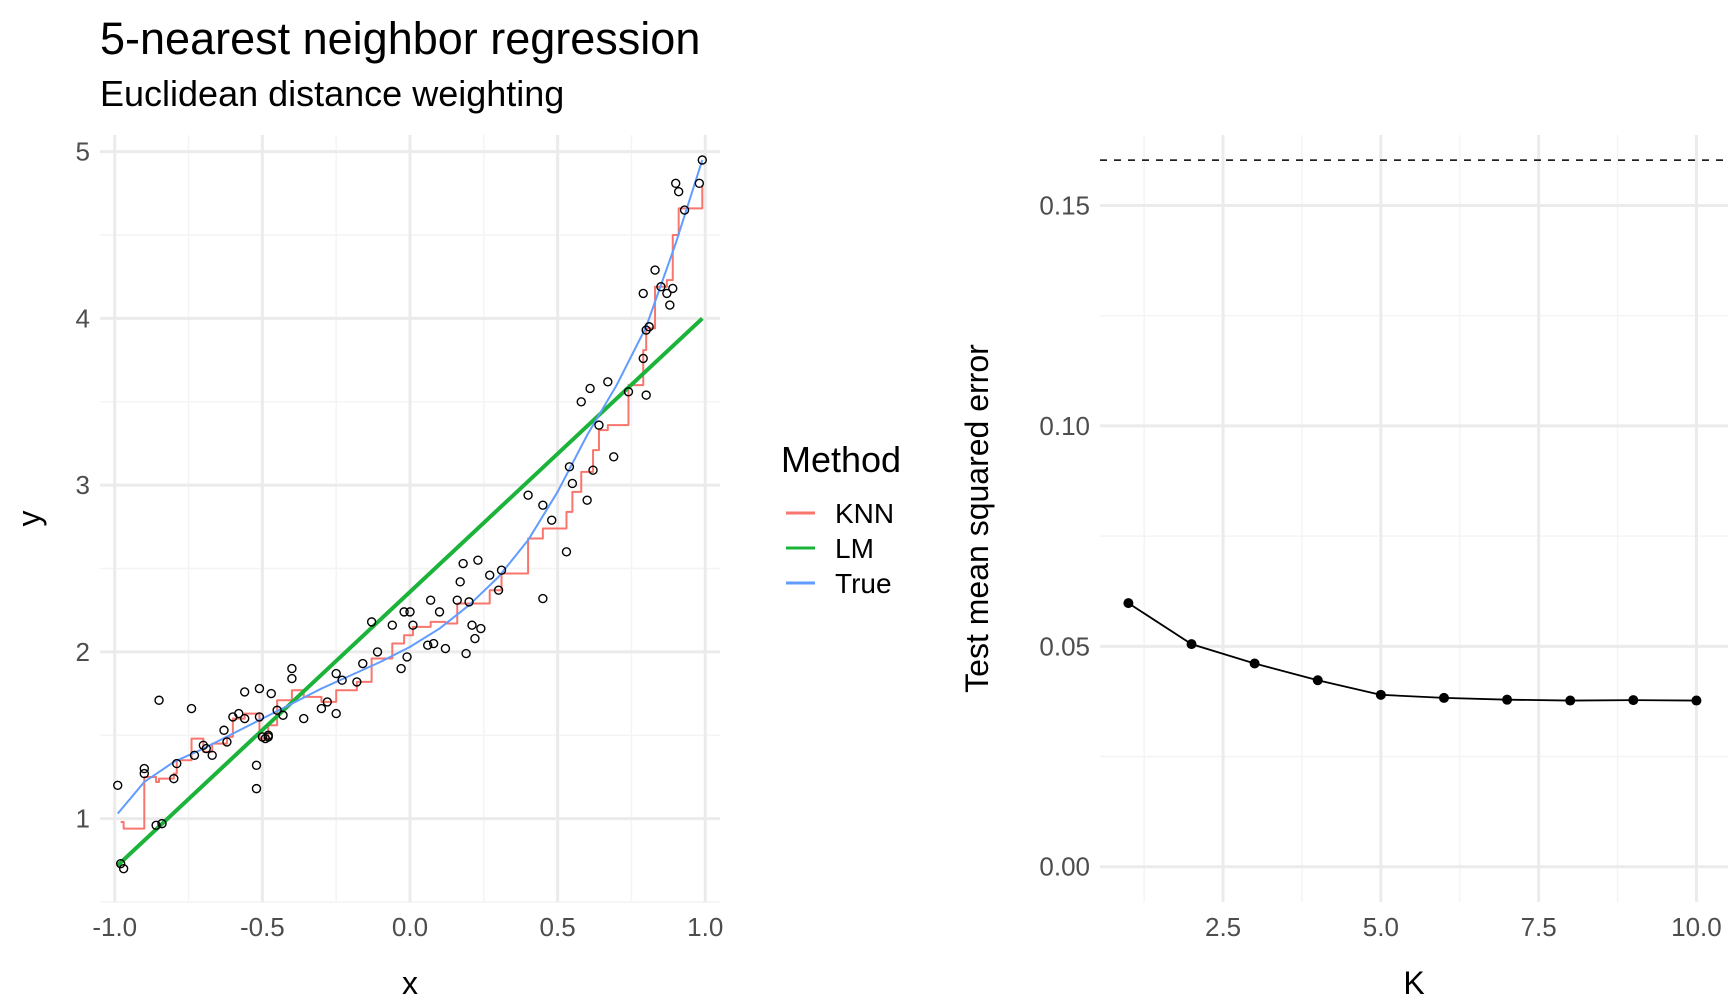 The image size is (1728, 1008). What do you see at coordinates (841, 459) in the screenshot?
I see `legend-title: Method` at bounding box center [841, 459].